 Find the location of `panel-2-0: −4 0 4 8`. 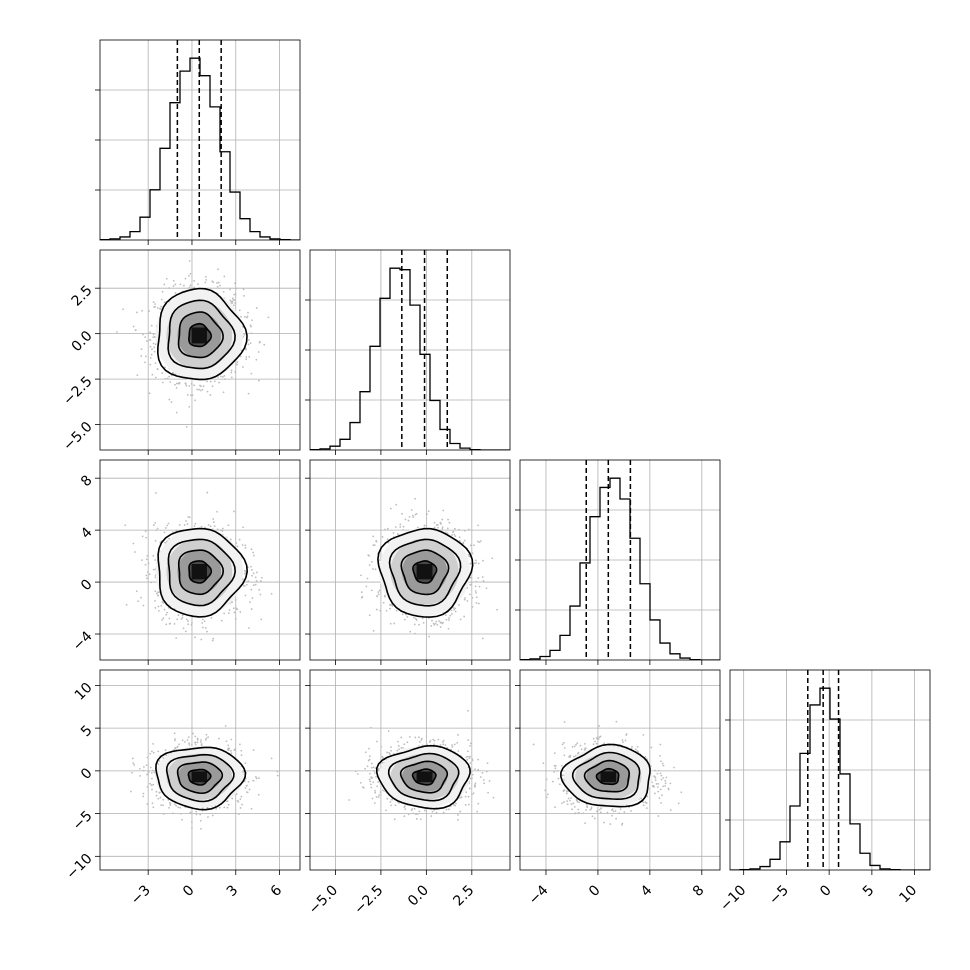

panel-2-0: −4 0 4 8 is located at coordinates (185, 562).